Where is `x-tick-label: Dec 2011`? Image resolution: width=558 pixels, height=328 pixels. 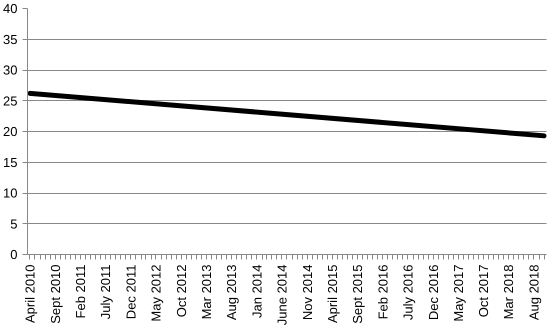
x-tick-label: Dec 2011 is located at coordinates (130, 292).